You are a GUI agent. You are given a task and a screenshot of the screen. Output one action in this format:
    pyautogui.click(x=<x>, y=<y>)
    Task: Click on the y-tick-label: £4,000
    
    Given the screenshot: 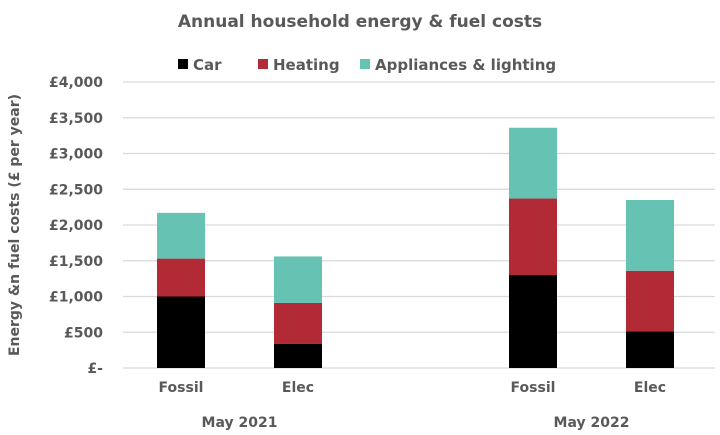 What is the action you would take?
    pyautogui.click(x=76, y=83)
    